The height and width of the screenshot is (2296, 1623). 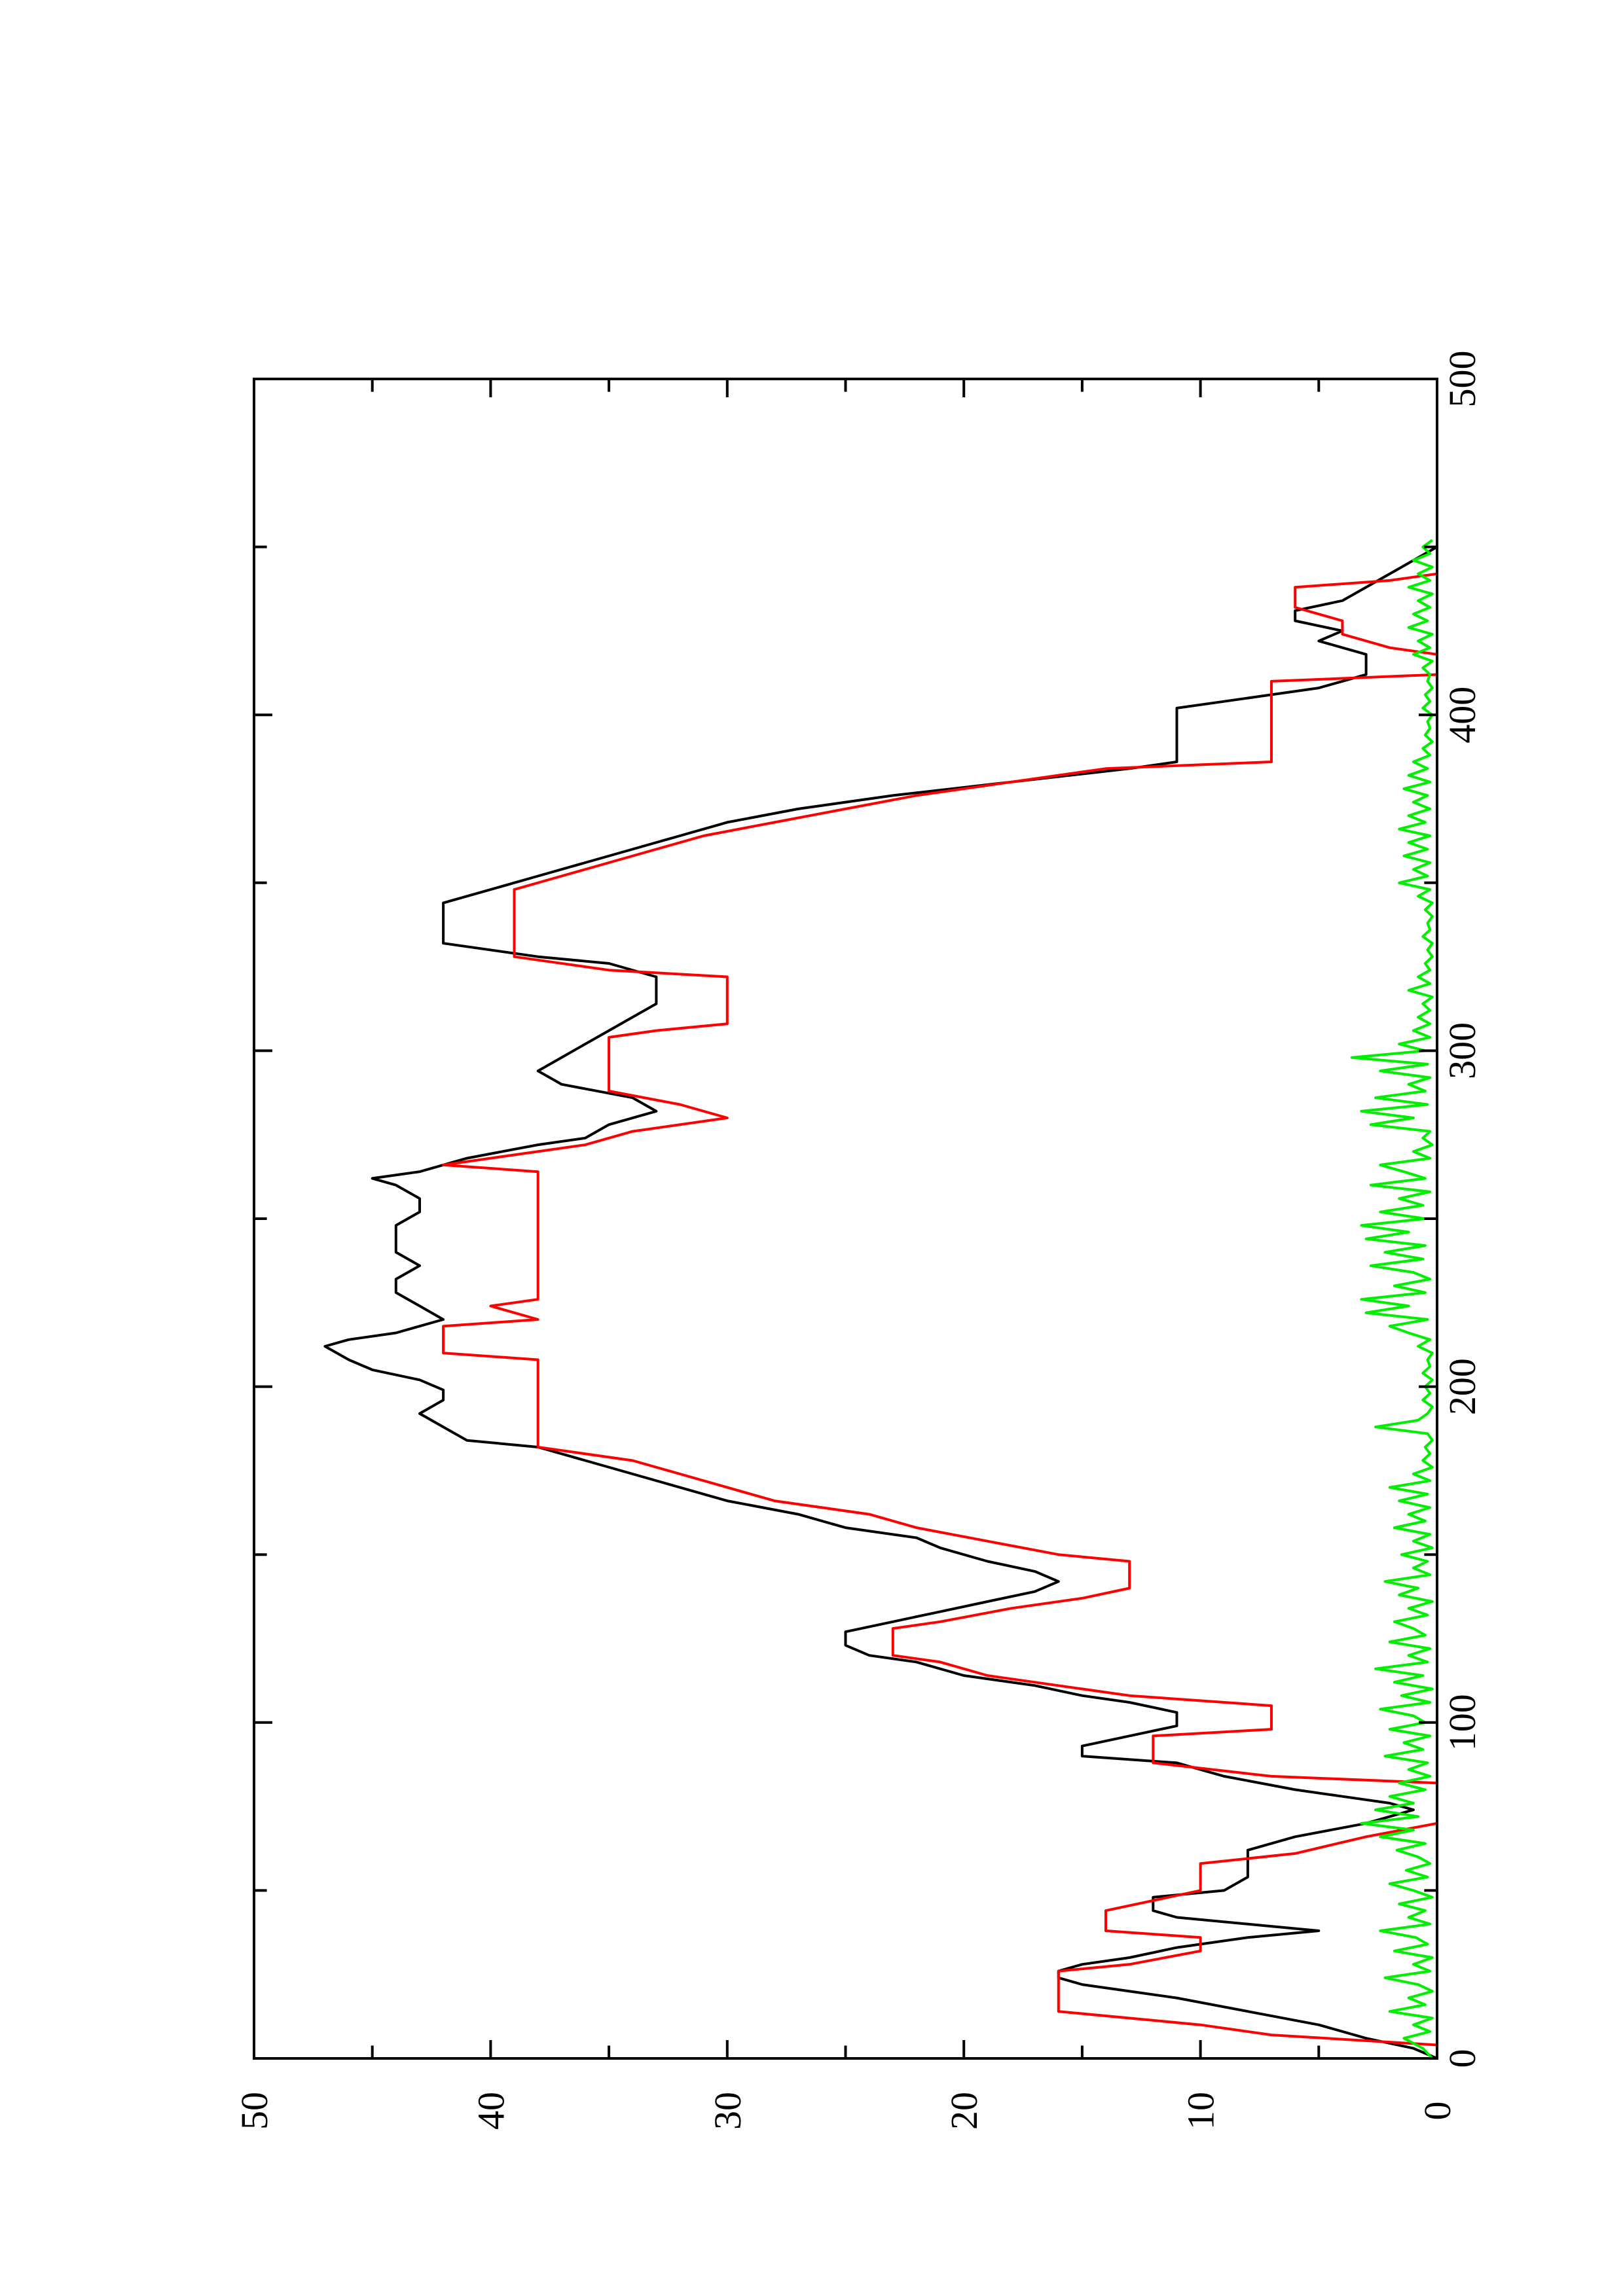 I want to click on y-tick-label: 40, so click(x=490, y=2111).